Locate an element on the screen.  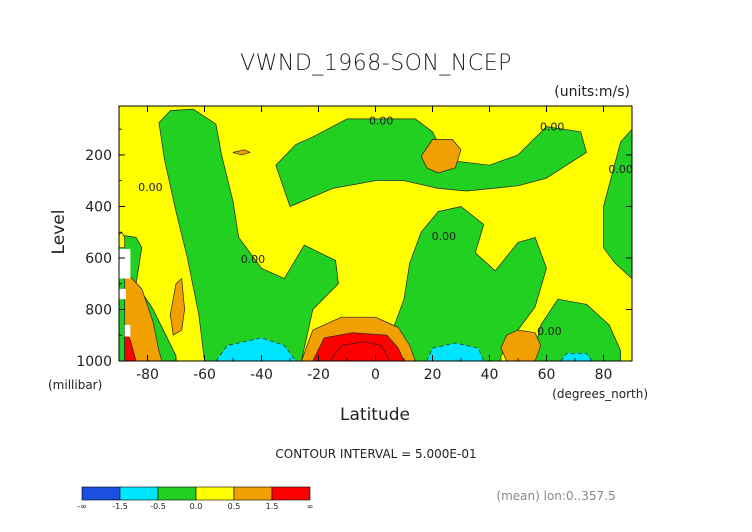
contour-interval-label: CONTOUR INTERVAL = 5.000E-01 is located at coordinates (375, 454).